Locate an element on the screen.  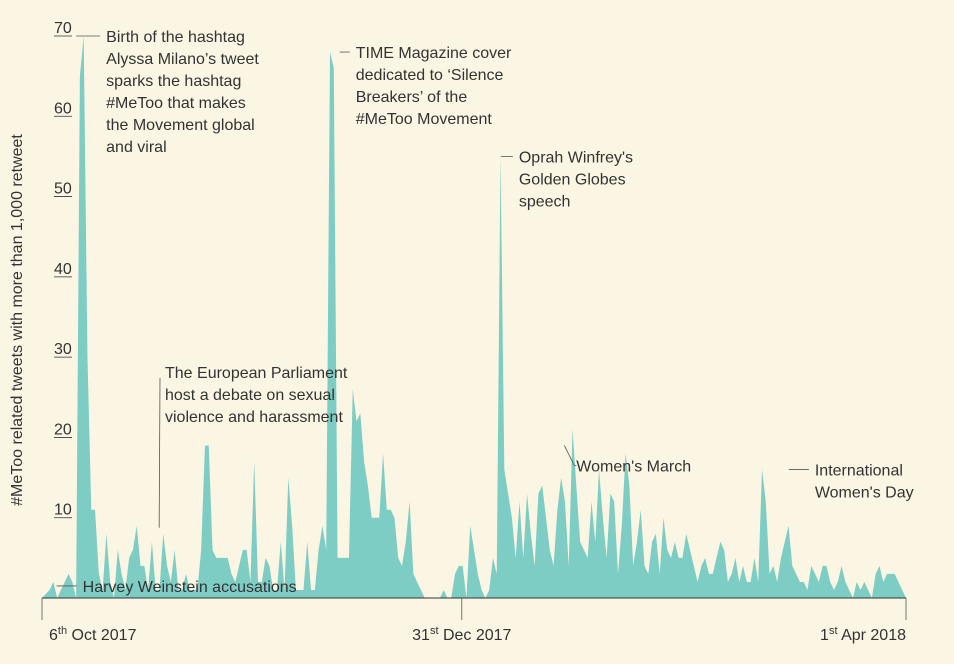
y-tick-label: 30 is located at coordinates (63, 349).